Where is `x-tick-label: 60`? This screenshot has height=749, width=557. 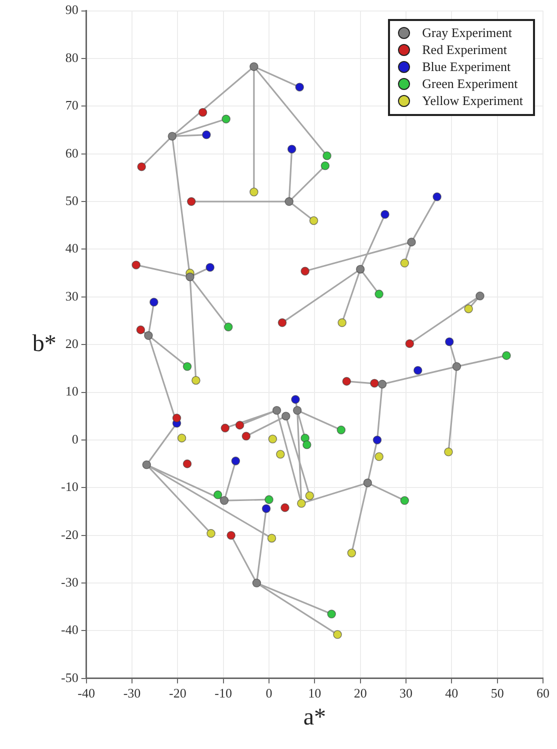 x-tick-label: 60 is located at coordinates (543, 693).